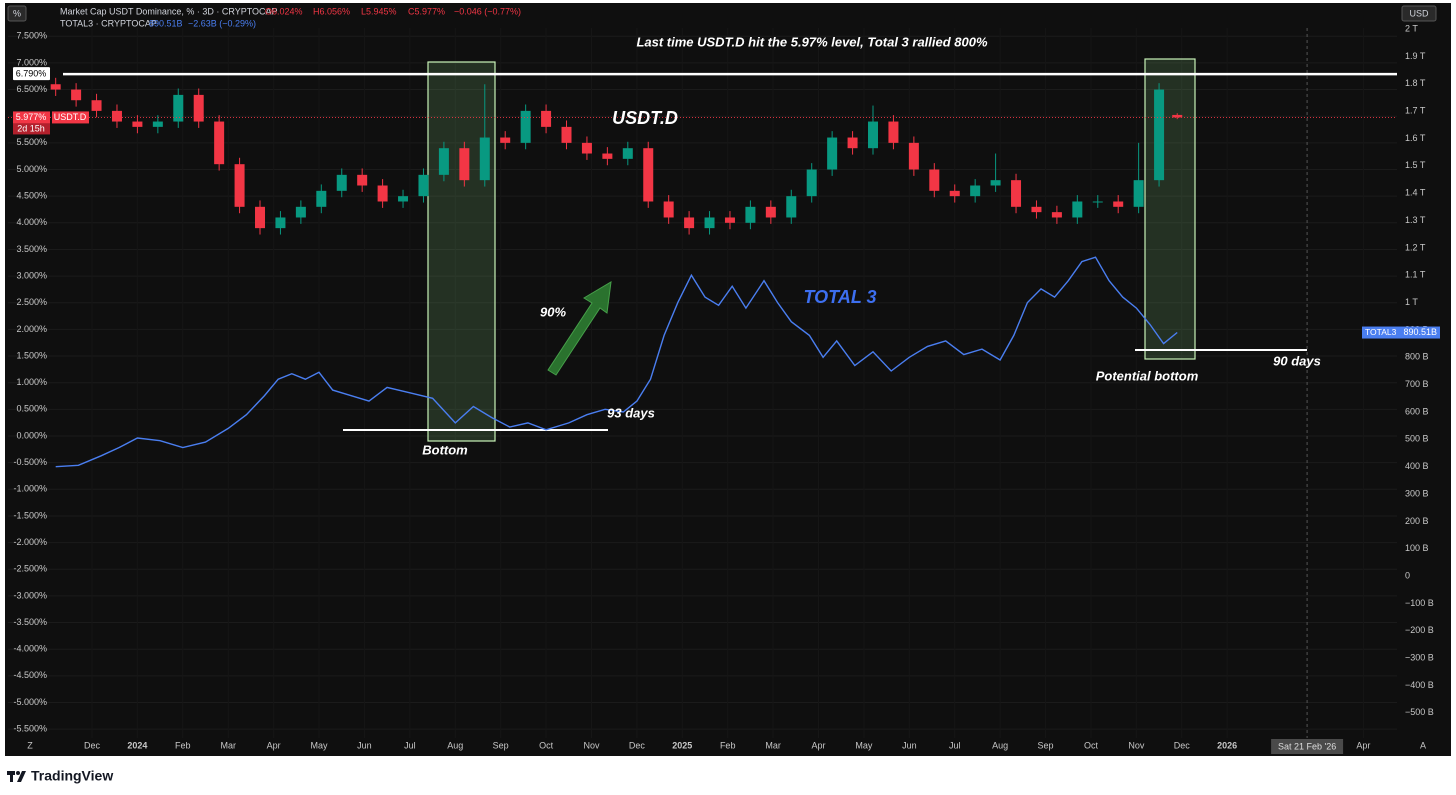 The height and width of the screenshot is (795, 1456). What do you see at coordinates (166, 23) in the screenshot?
I see `total3-value: 890.51B` at bounding box center [166, 23].